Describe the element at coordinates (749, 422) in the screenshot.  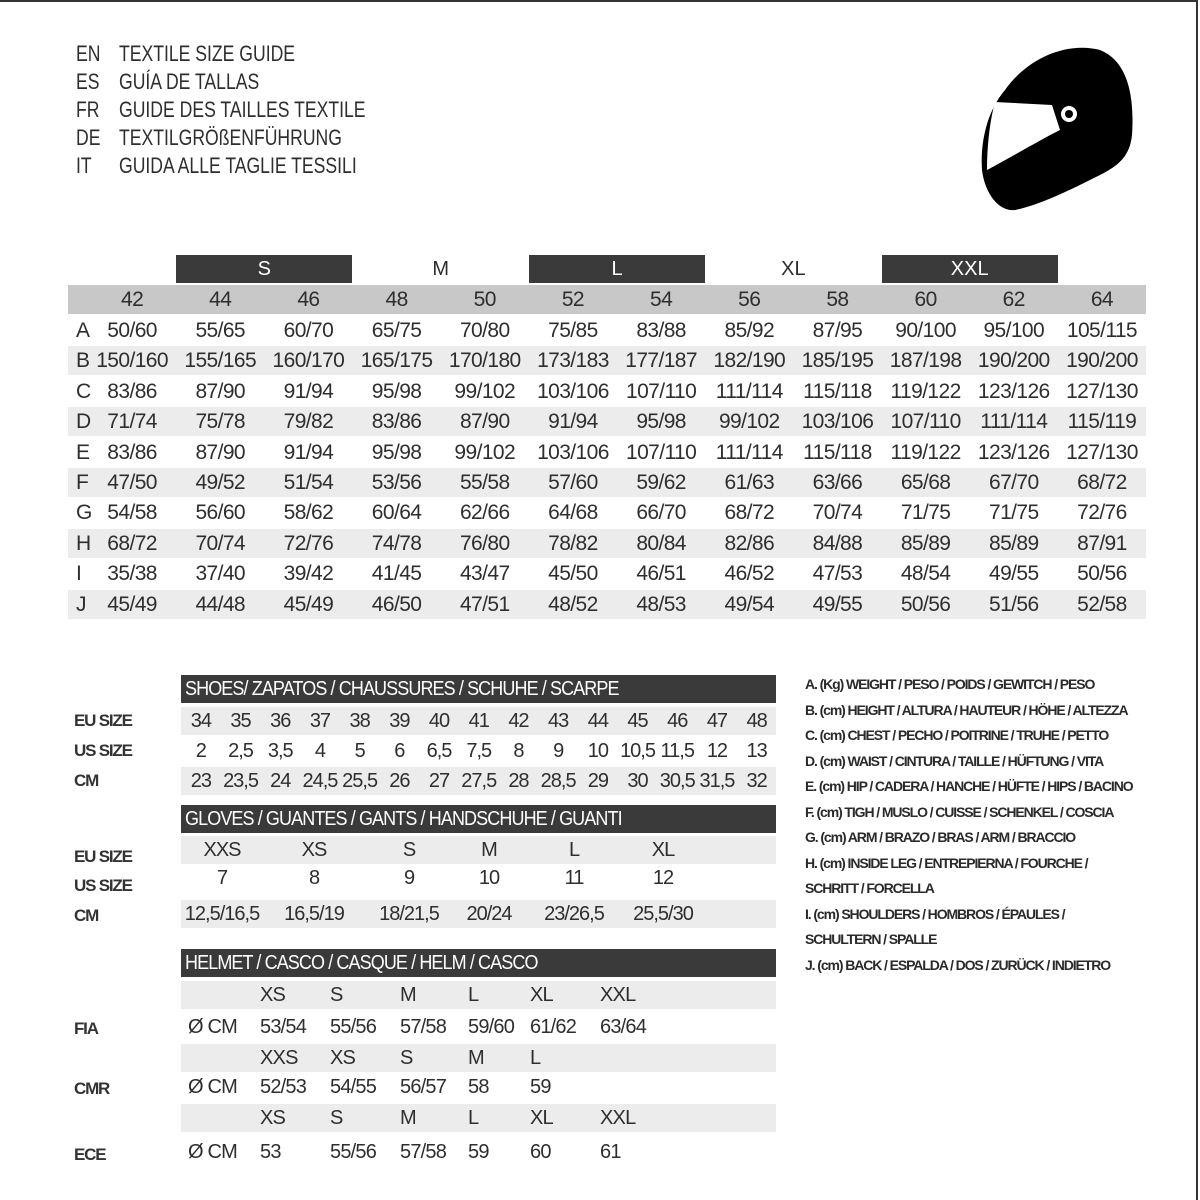
I see `table-cell: 99/102` at that location.